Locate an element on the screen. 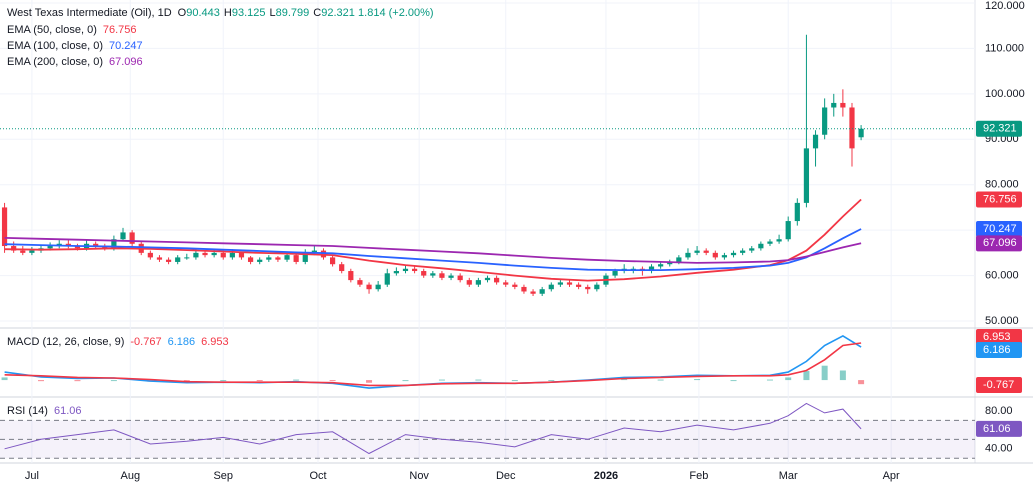 This screenshot has height=487, width=1033. legend-text: 90.443 is located at coordinates (203, 13).